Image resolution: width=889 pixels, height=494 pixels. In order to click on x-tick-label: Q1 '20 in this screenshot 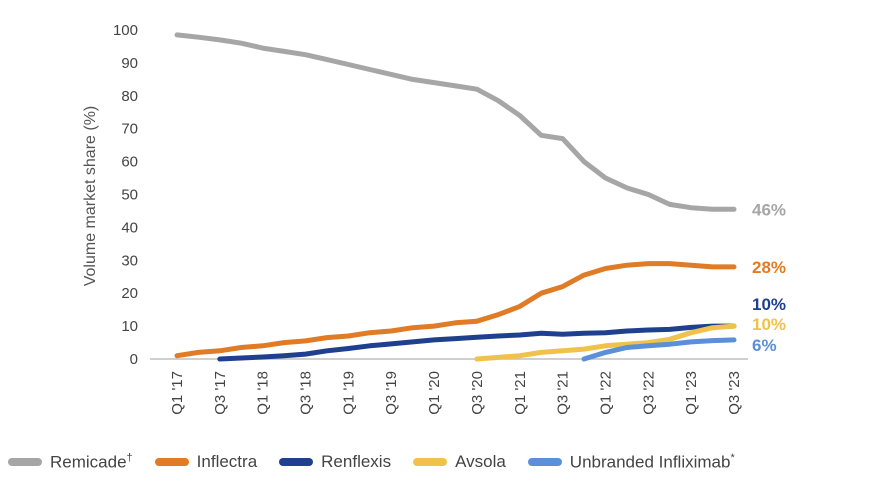, I will do `click(434, 393)`.